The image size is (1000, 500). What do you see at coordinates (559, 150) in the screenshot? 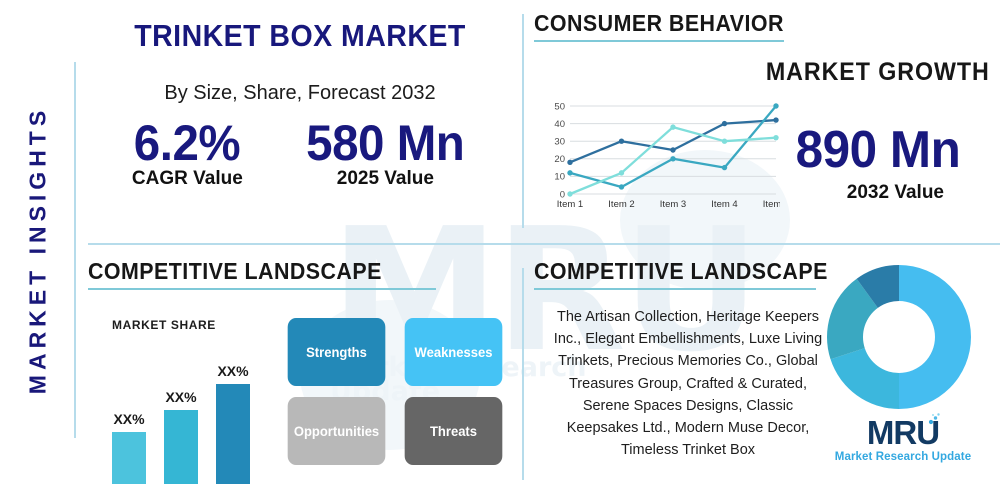
I see `line-chart-y-ticks: 0 10 20 30 40 50` at bounding box center [559, 150].